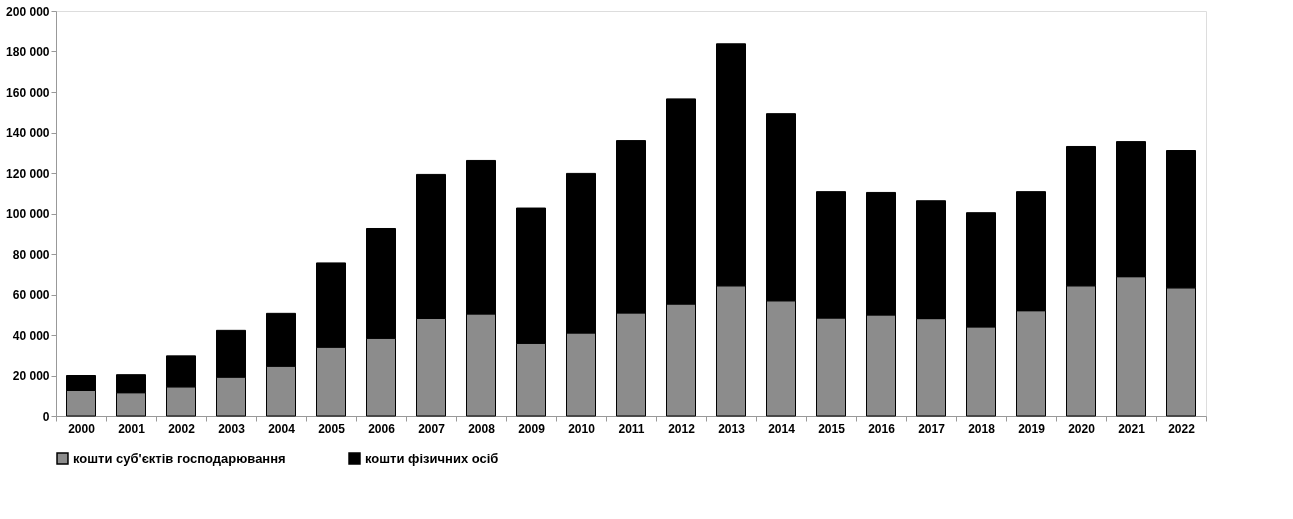 Image resolution: width=1293 pixels, height=519 pixels. I want to click on x-tick-label: 2006, so click(382, 428).